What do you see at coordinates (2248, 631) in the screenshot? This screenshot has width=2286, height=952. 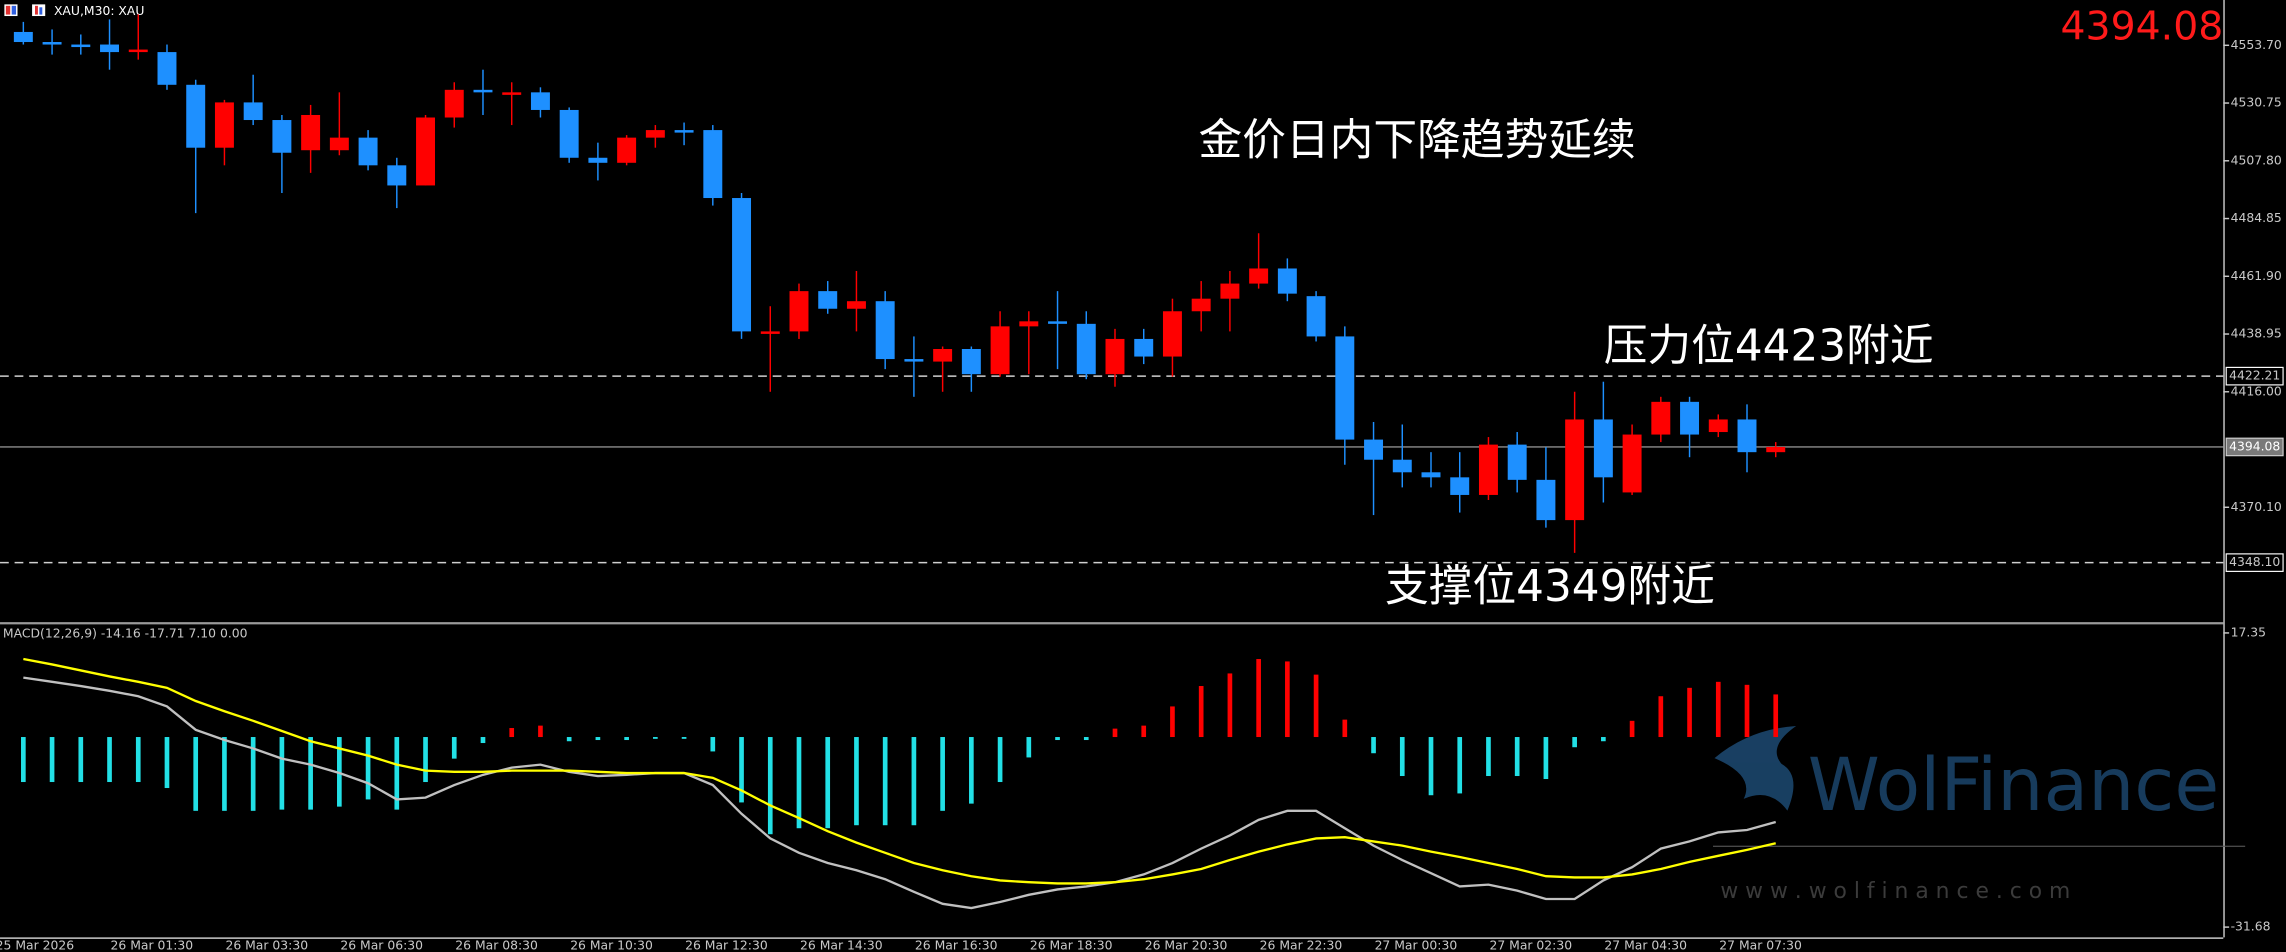 I see `y-tick-label: 17.35` at bounding box center [2248, 631].